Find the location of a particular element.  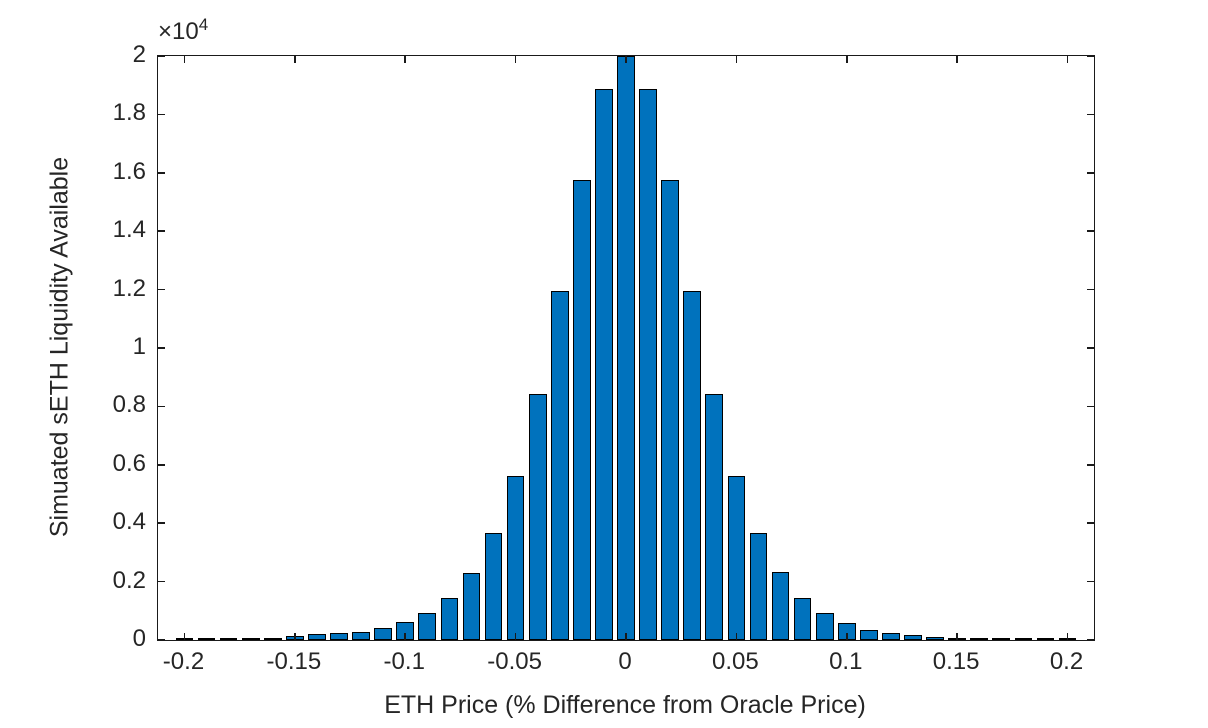

y-tick-label: 0 is located at coordinates (139, 638).